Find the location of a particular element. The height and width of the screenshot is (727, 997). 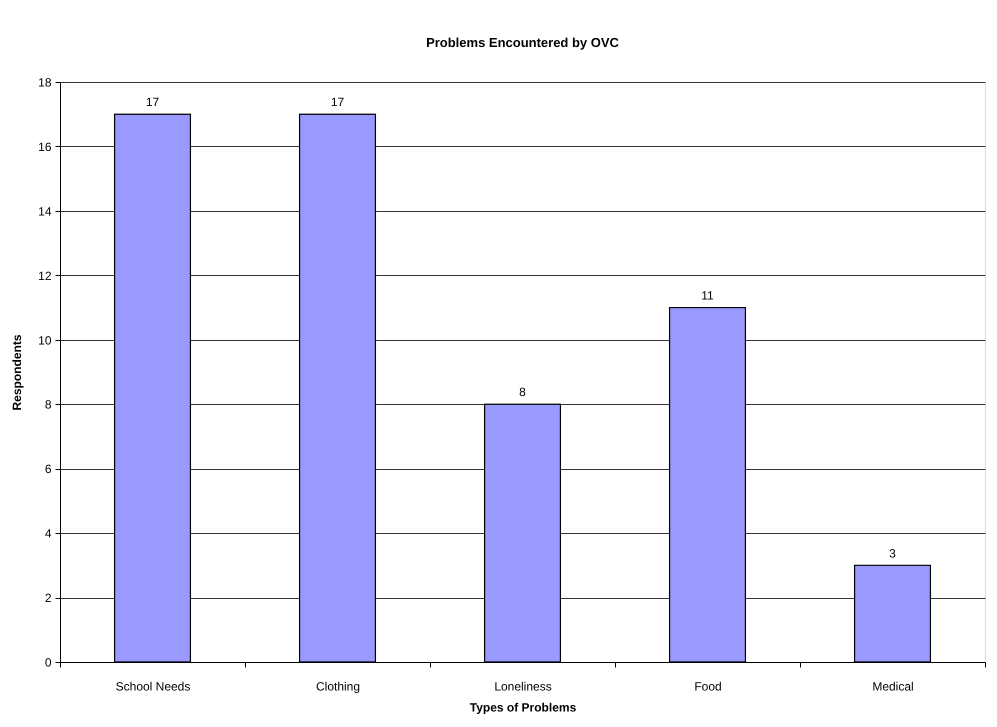

y-tick-label: 16 is located at coordinates (45, 147).